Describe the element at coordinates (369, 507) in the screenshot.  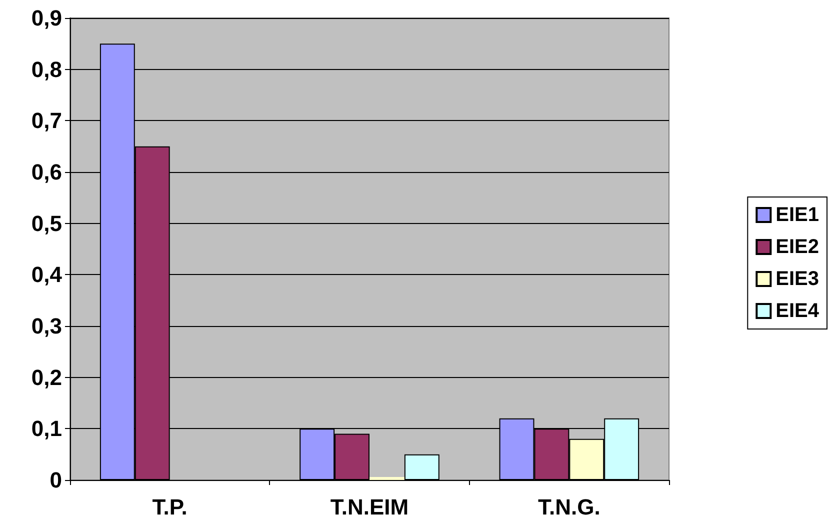
I see `x-tick-label: T.N.EIM` at that location.